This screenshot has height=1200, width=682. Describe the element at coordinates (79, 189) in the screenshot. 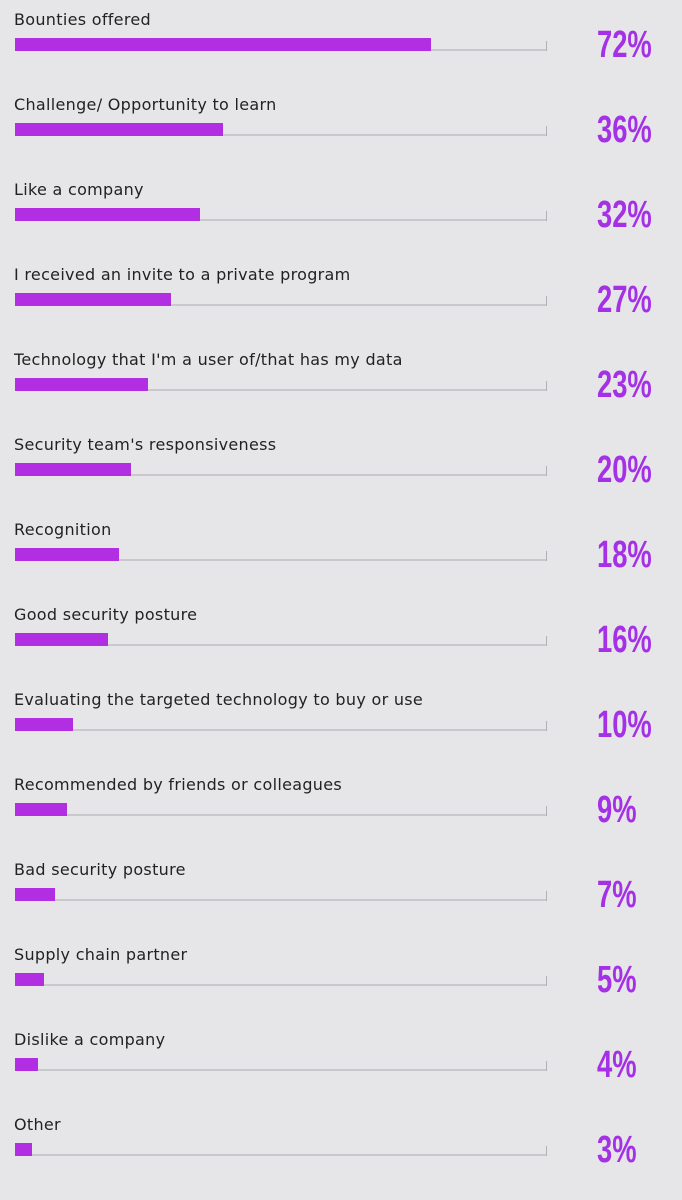

I see `category-label: Like a company` at that location.